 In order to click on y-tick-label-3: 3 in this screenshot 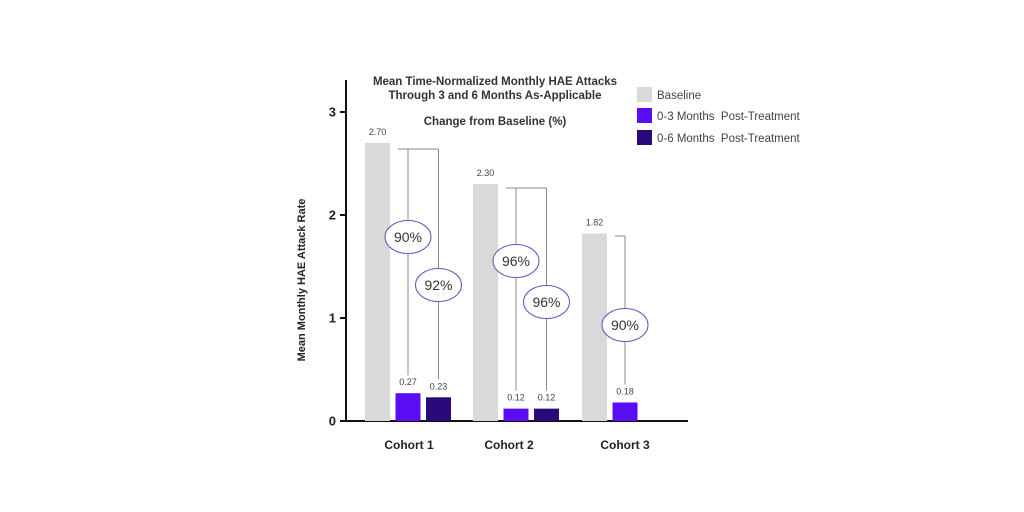, I will do `click(332, 112)`.